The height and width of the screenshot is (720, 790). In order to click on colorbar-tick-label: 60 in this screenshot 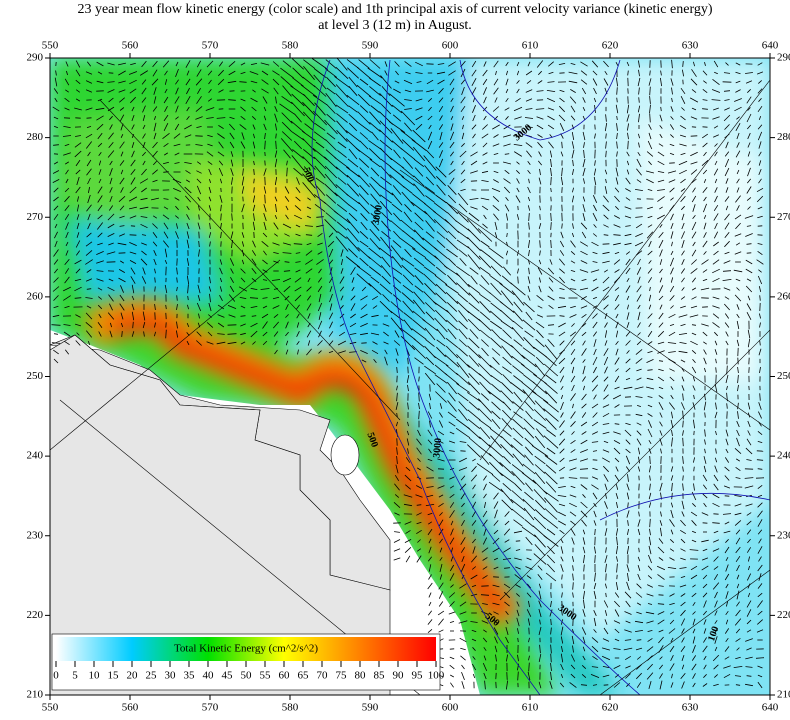, I will do `click(285, 676)`.